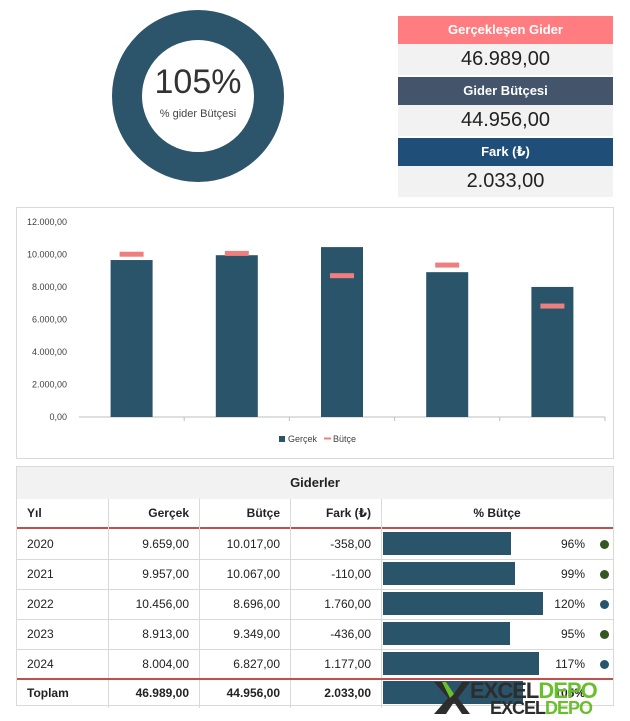  I want to click on row-year: 2023, so click(40, 634).